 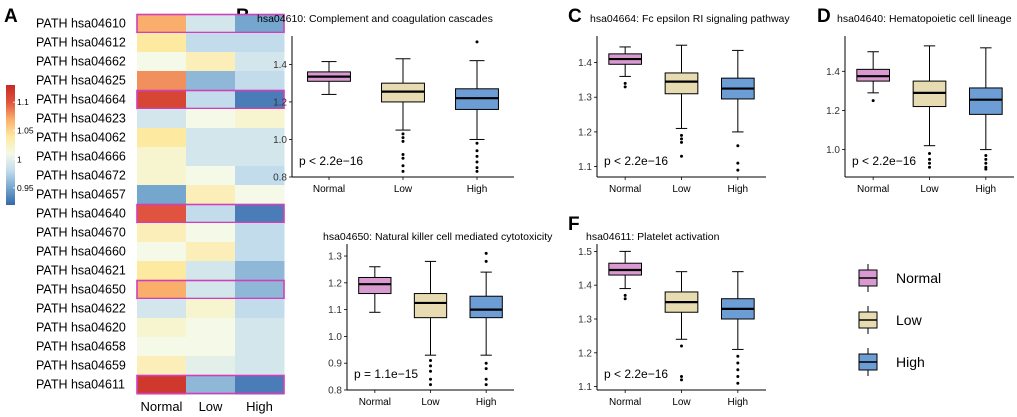 I want to click on heatmap-row-label: PATH hsa04611, so click(x=80, y=385).